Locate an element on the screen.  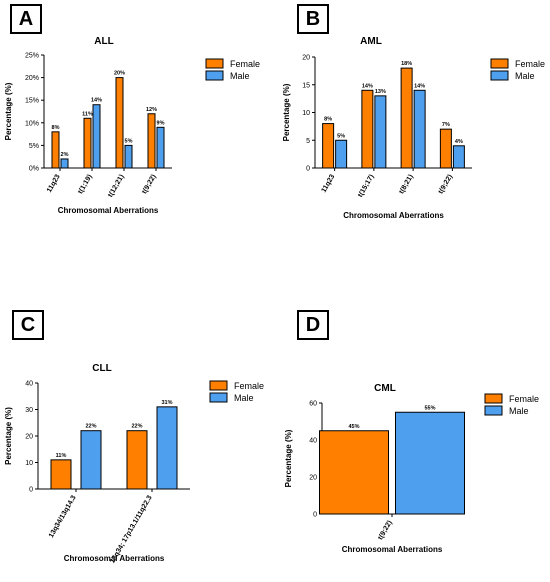
chart-title: CLL is located at coordinates (101, 368).